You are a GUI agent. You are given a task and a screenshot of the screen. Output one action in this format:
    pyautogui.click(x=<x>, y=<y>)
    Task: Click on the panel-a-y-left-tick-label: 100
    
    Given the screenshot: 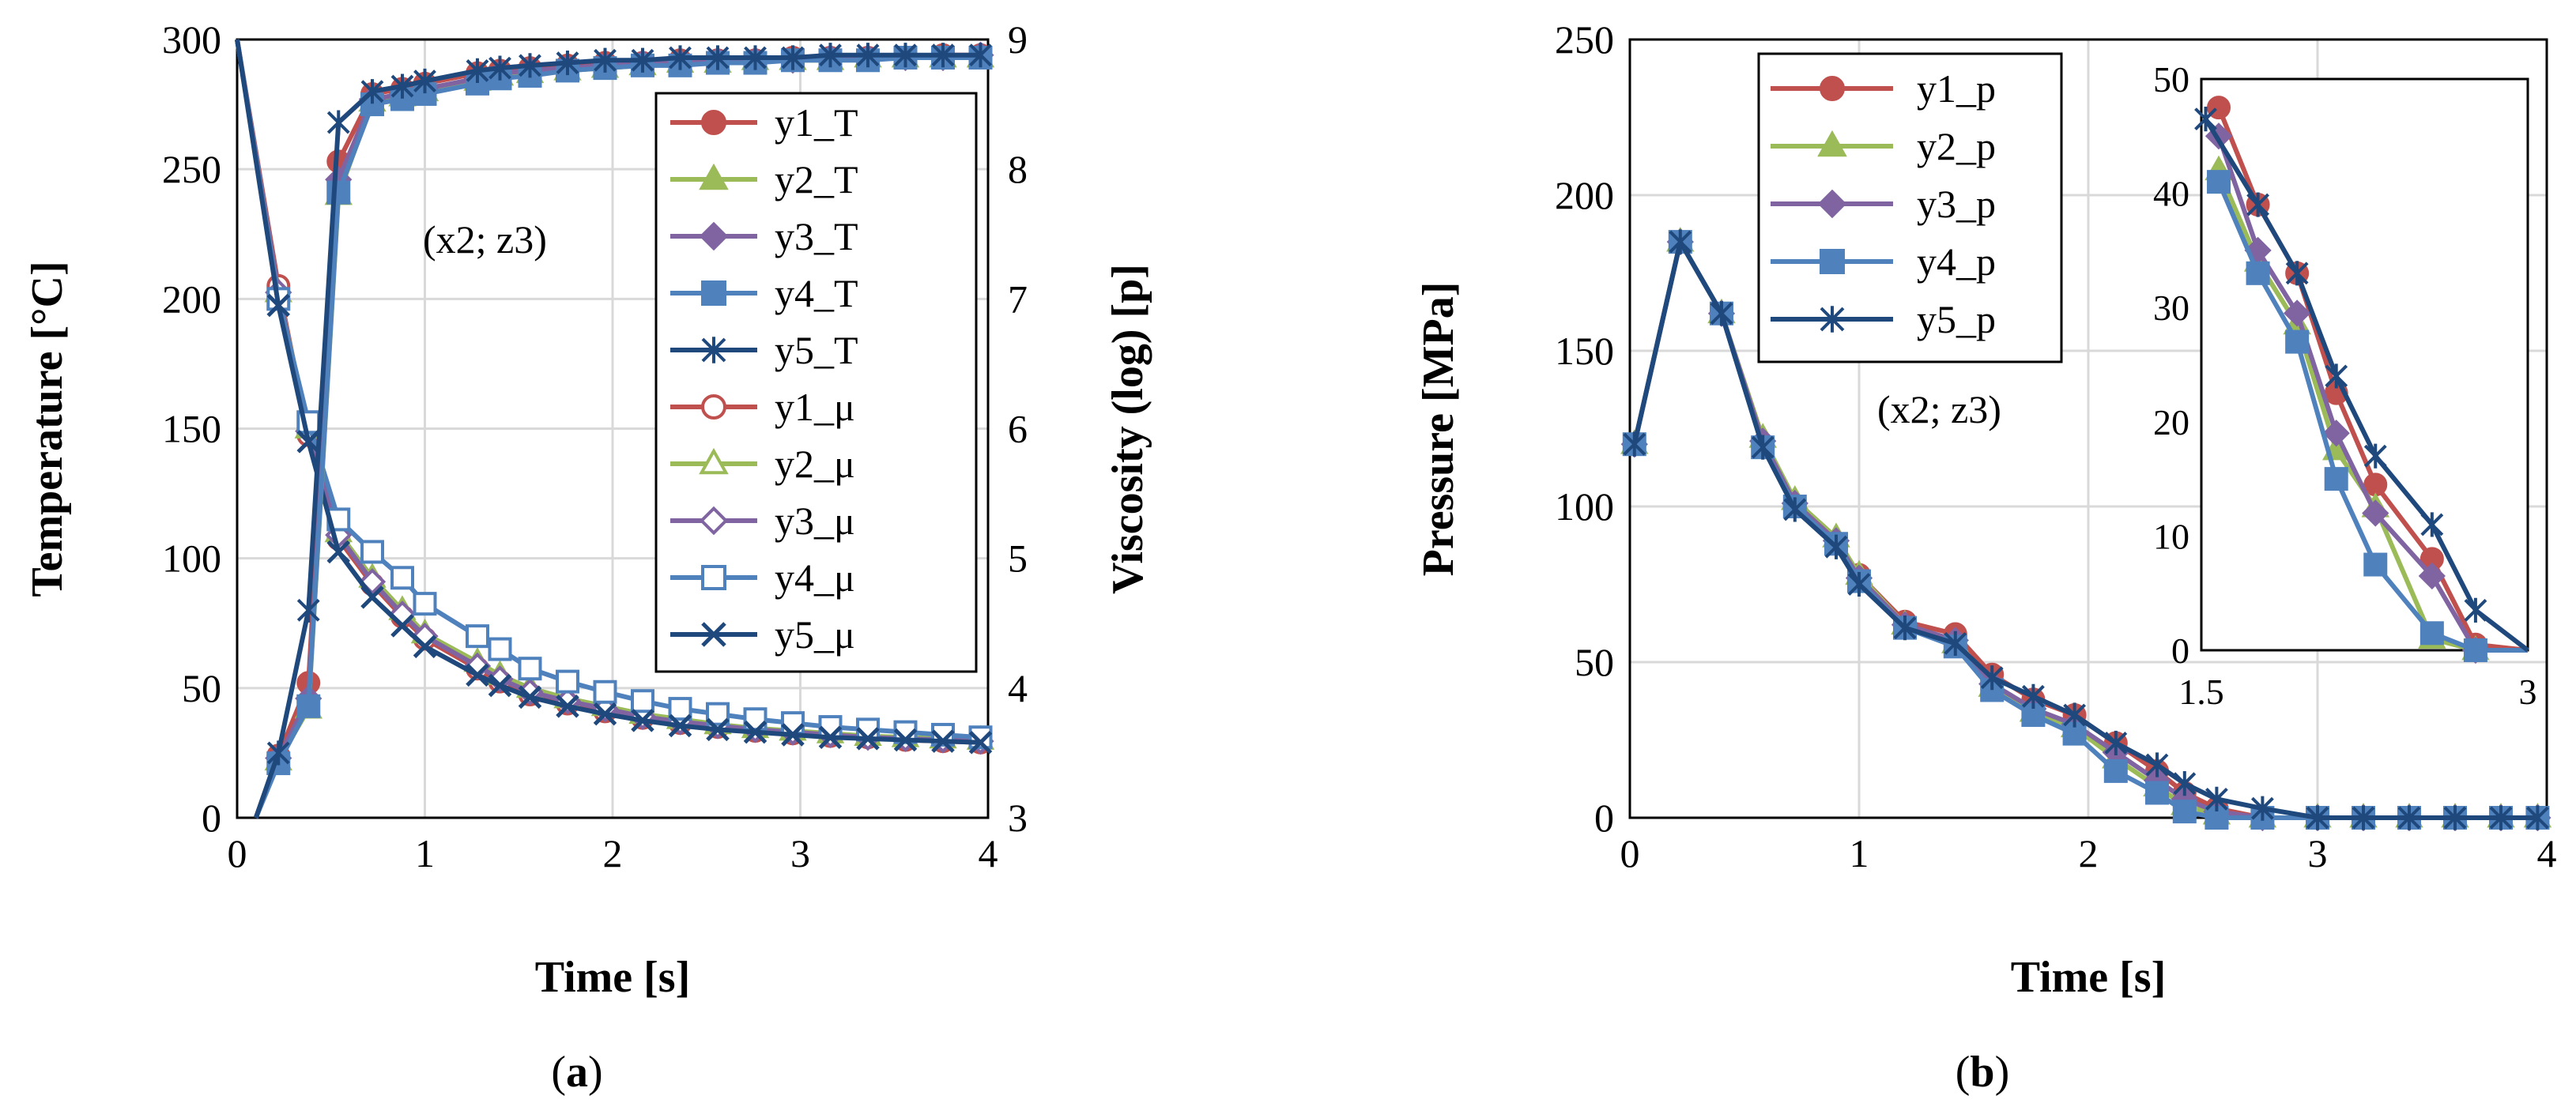 What is the action you would take?
    pyautogui.click(x=191, y=558)
    